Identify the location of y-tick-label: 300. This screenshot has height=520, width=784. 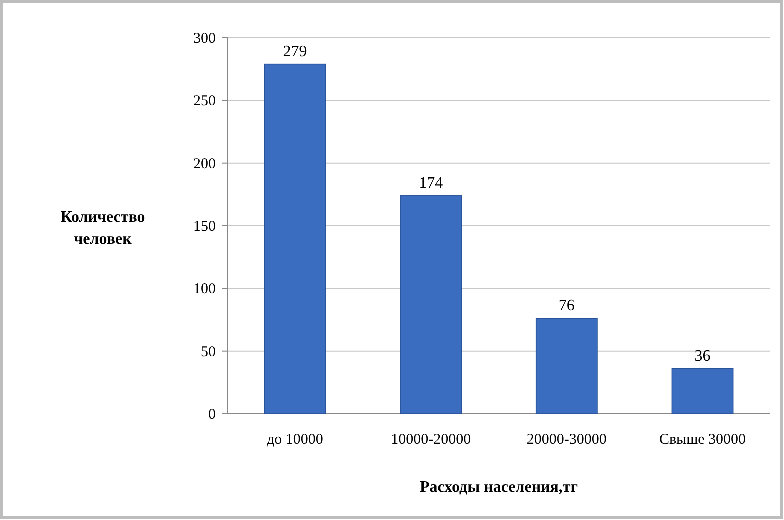
(205, 39).